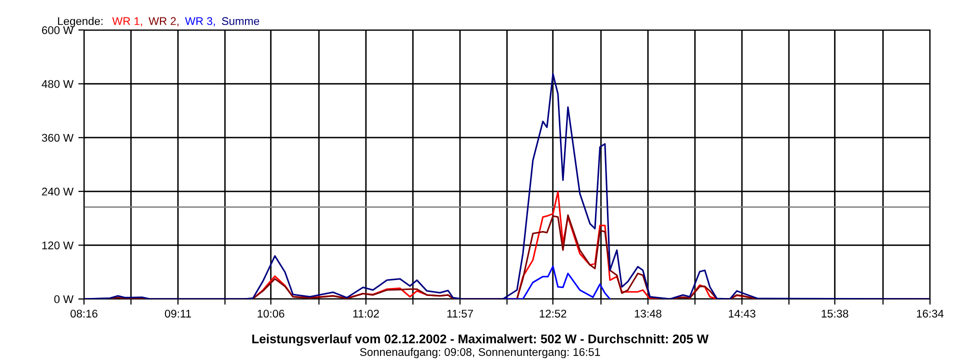  Describe the element at coordinates (930, 314) in the screenshot. I see `x-tick-label: 16:34` at that location.